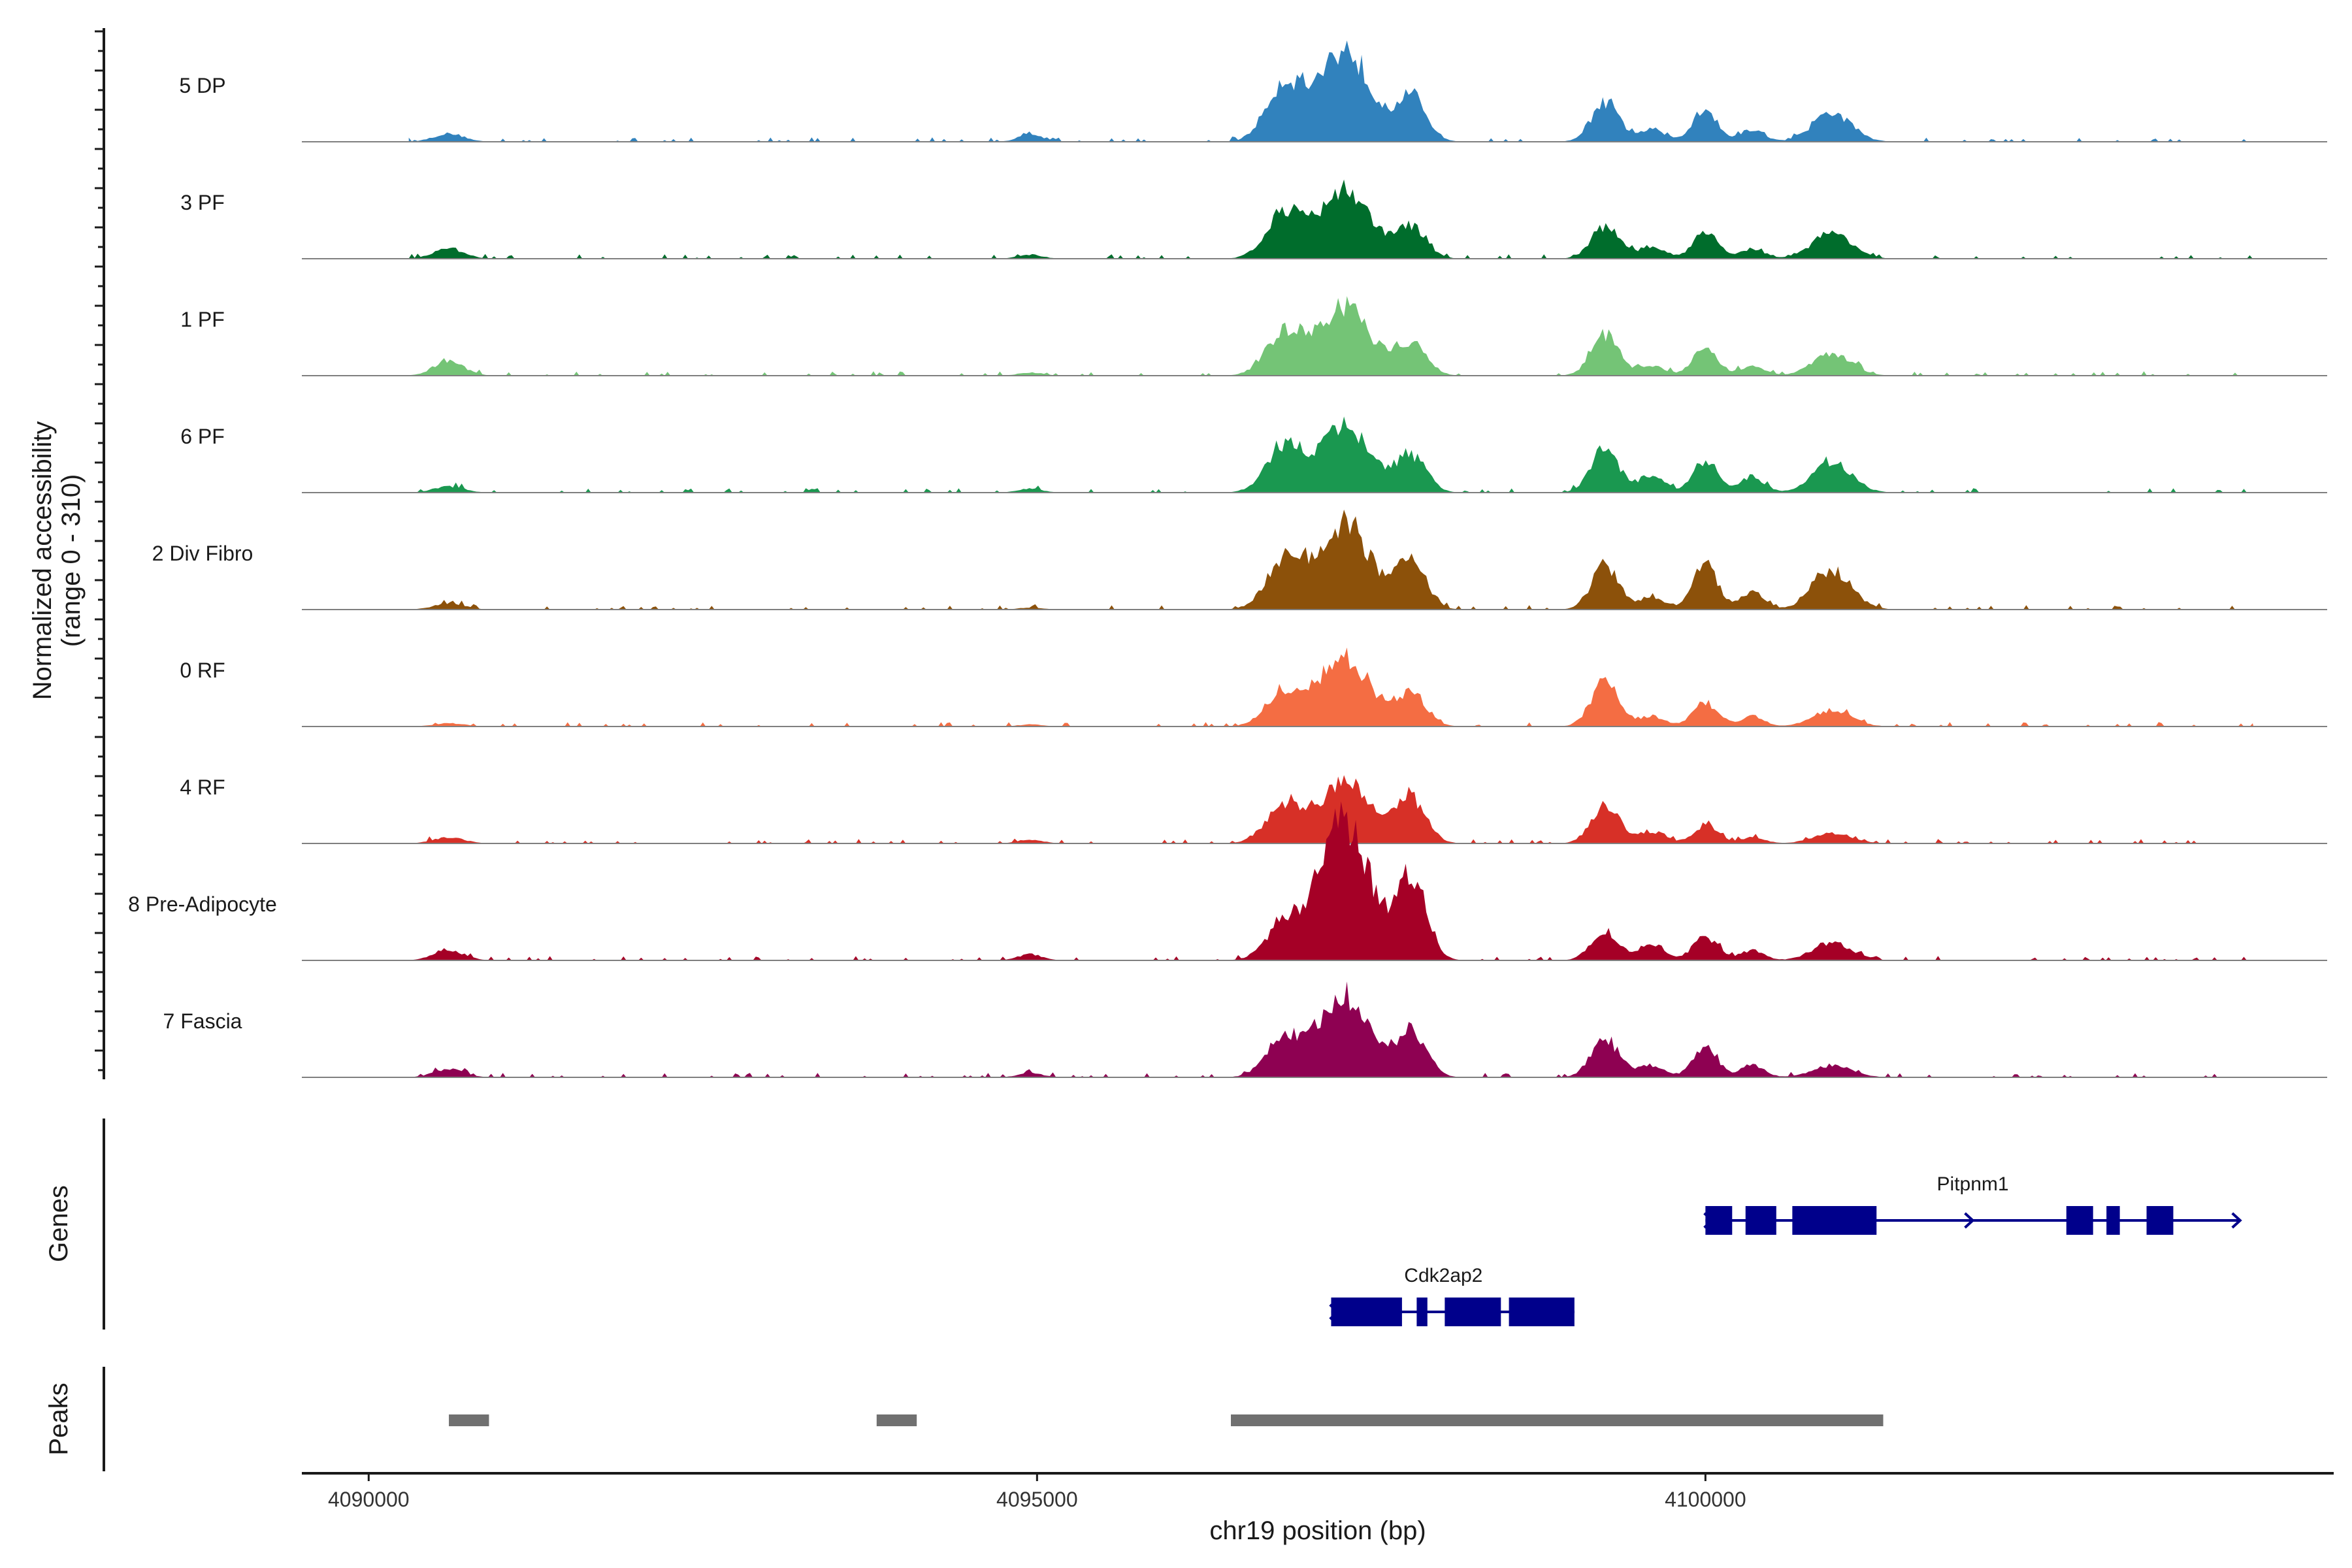 The width and height of the screenshot is (2352, 1568). What do you see at coordinates (58, 1223) in the screenshot?
I see `genes-panel-title: Genes` at bounding box center [58, 1223].